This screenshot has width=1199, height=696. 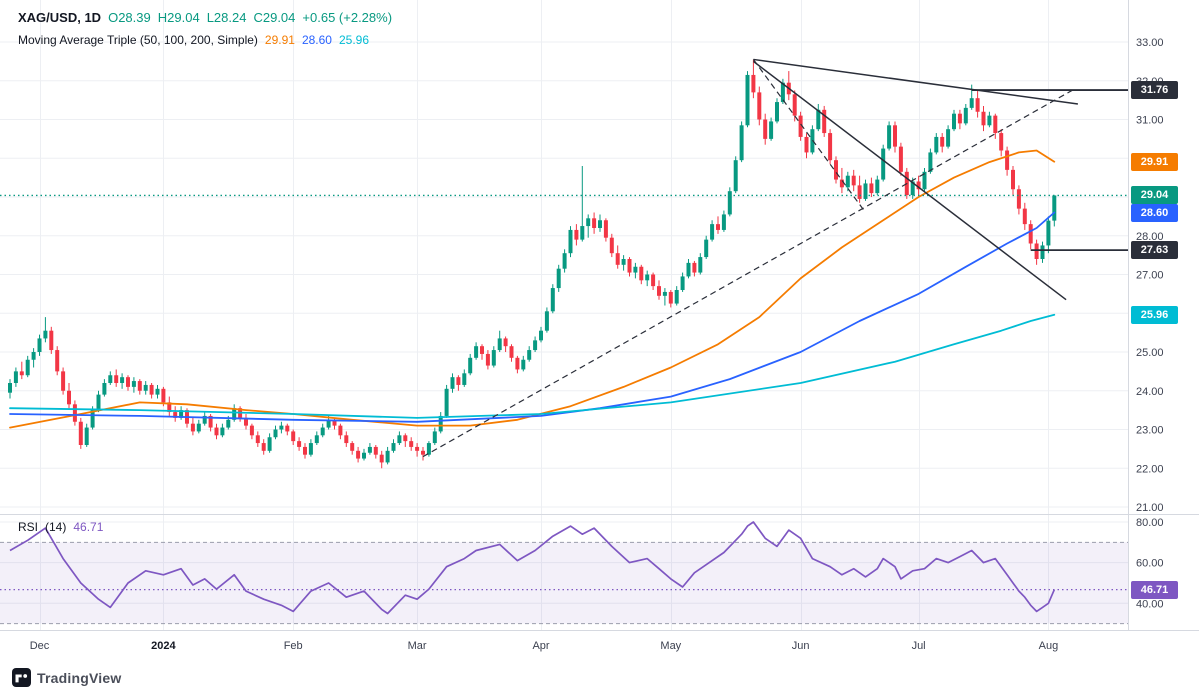 I want to click on time-axis-label: 2024, so click(x=163, y=646).